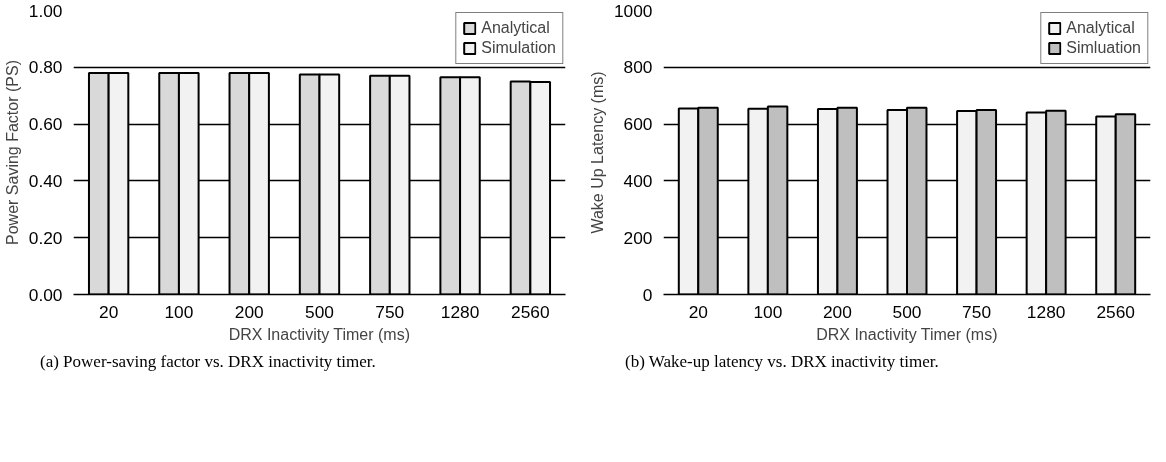 Image resolution: width=1166 pixels, height=462 pixels. I want to click on y-tick-label: 0.60, so click(45, 124).